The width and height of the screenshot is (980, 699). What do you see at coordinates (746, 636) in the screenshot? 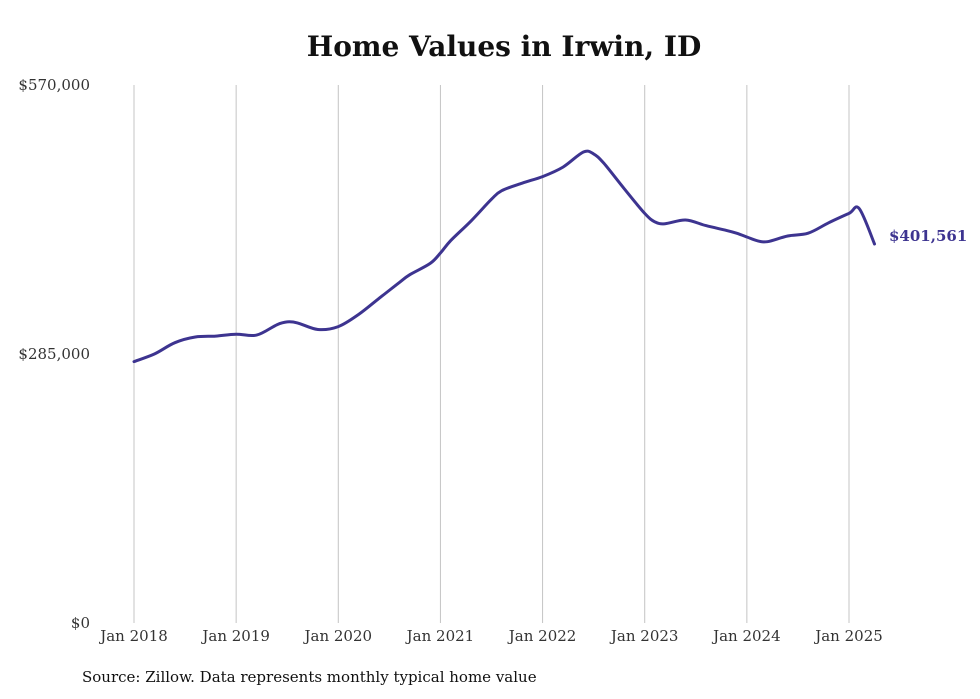
I see `x-tick-label: Jan 2024` at bounding box center [746, 636].